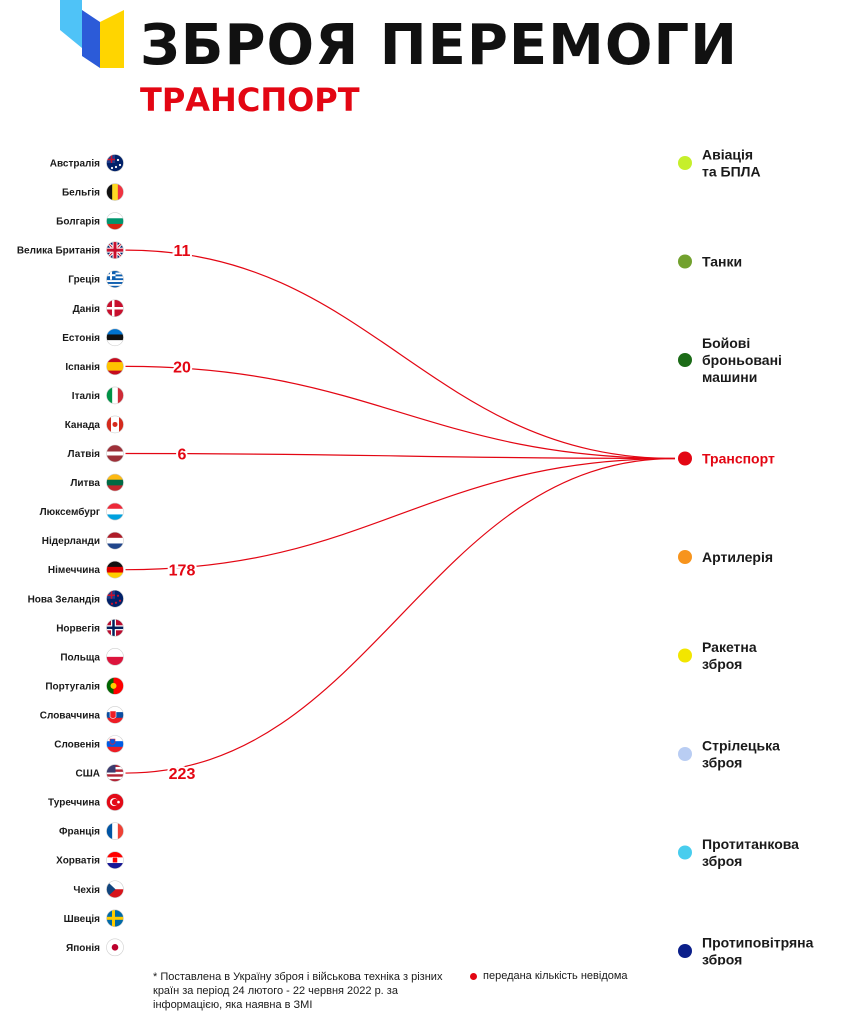 This screenshot has width=842, height=1024. I want to click on lithuania-flag-icon, so click(115, 483).